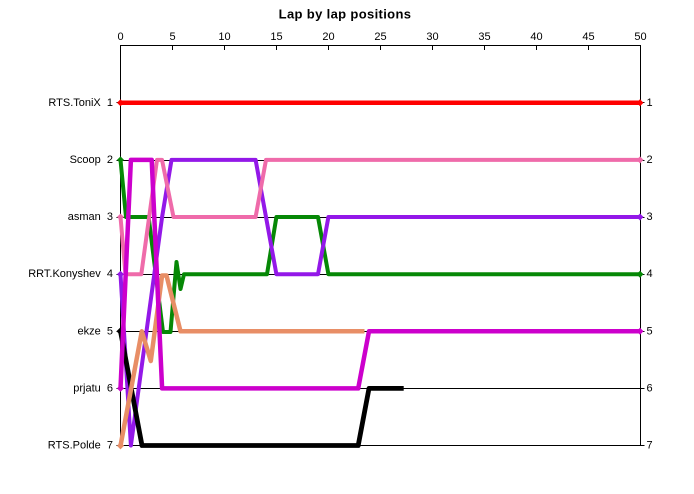 This screenshot has width=694, height=494. What do you see at coordinates (70, 274) in the screenshot?
I see `svg-text: RRT.Konyshev 4` at bounding box center [70, 274].